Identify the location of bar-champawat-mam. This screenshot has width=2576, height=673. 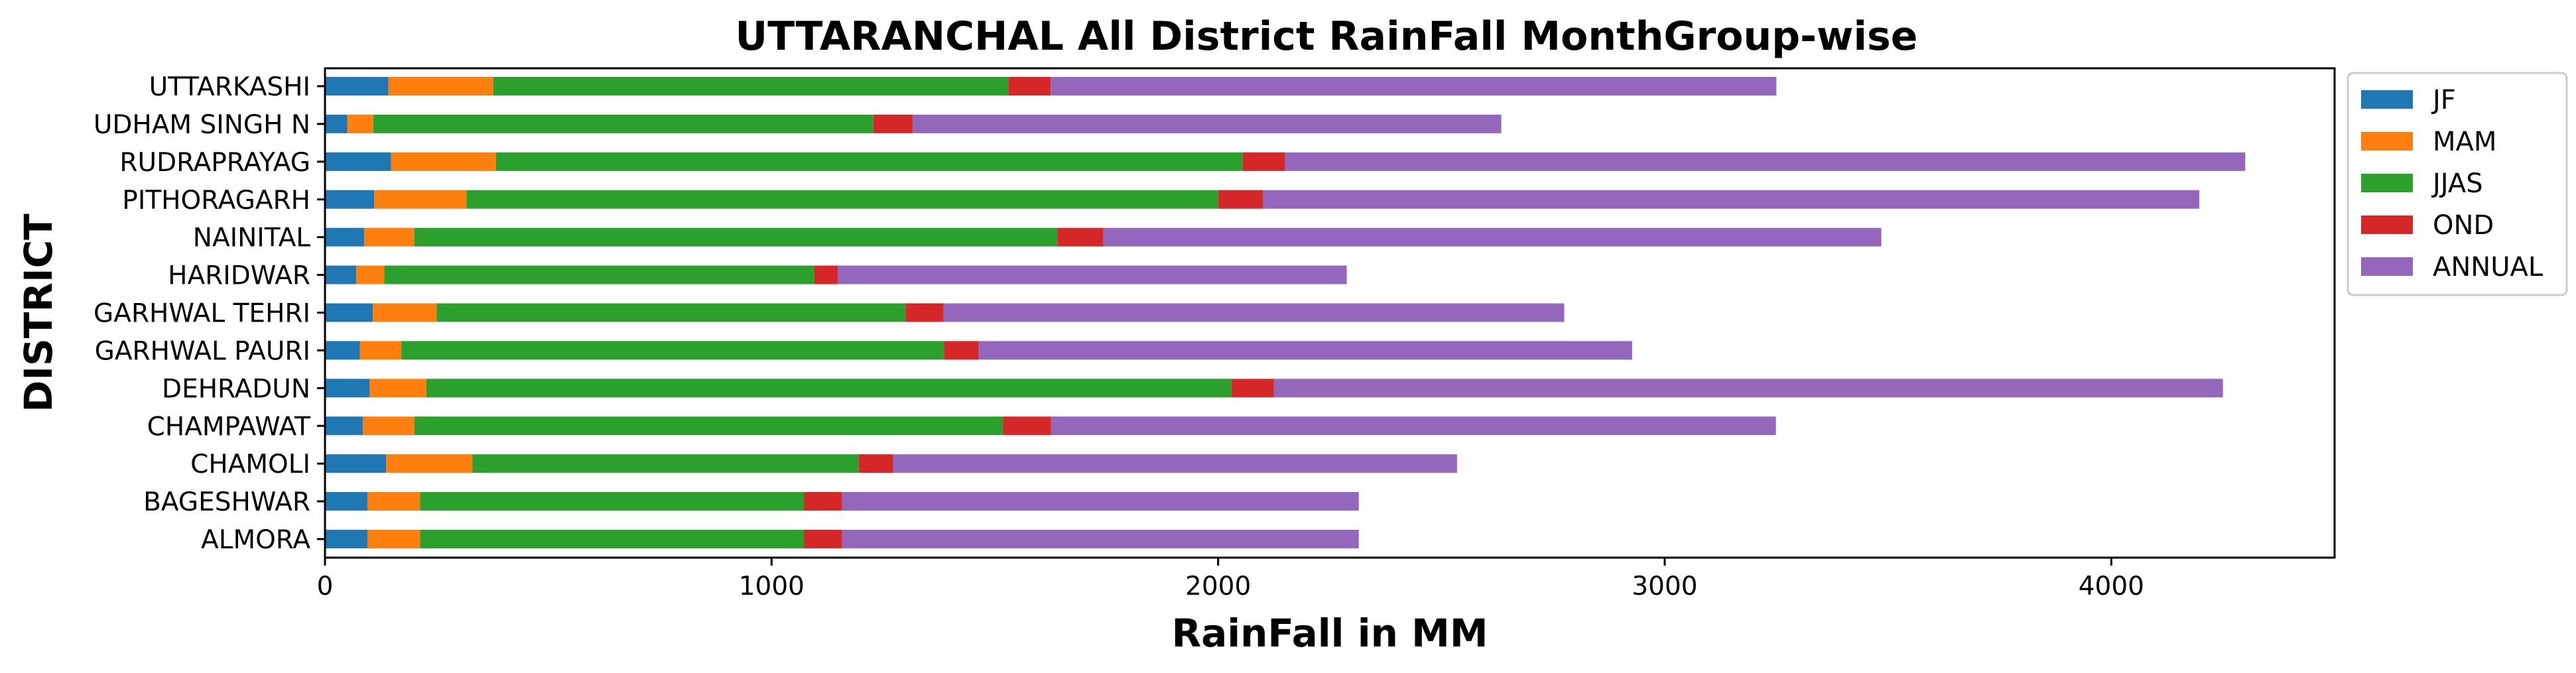
(389, 426).